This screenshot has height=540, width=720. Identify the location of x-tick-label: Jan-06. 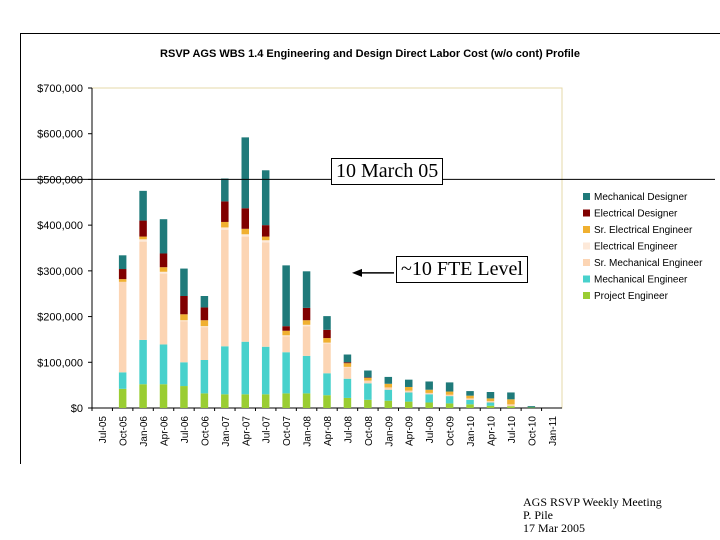
(144, 431).